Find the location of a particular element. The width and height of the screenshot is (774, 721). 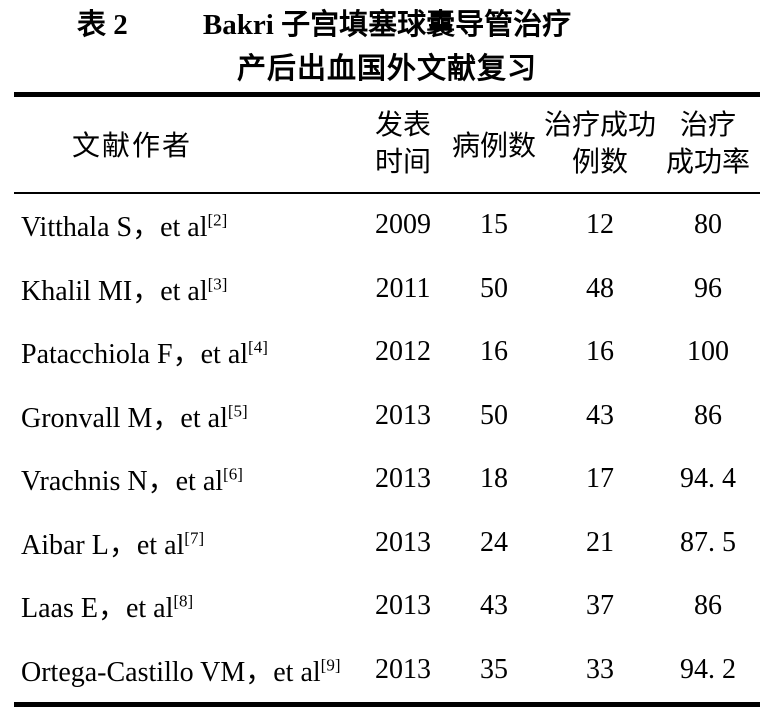

table-row: Aibar L，et al[7] 2013 24 21 87. 5 is located at coordinates (387, 543).